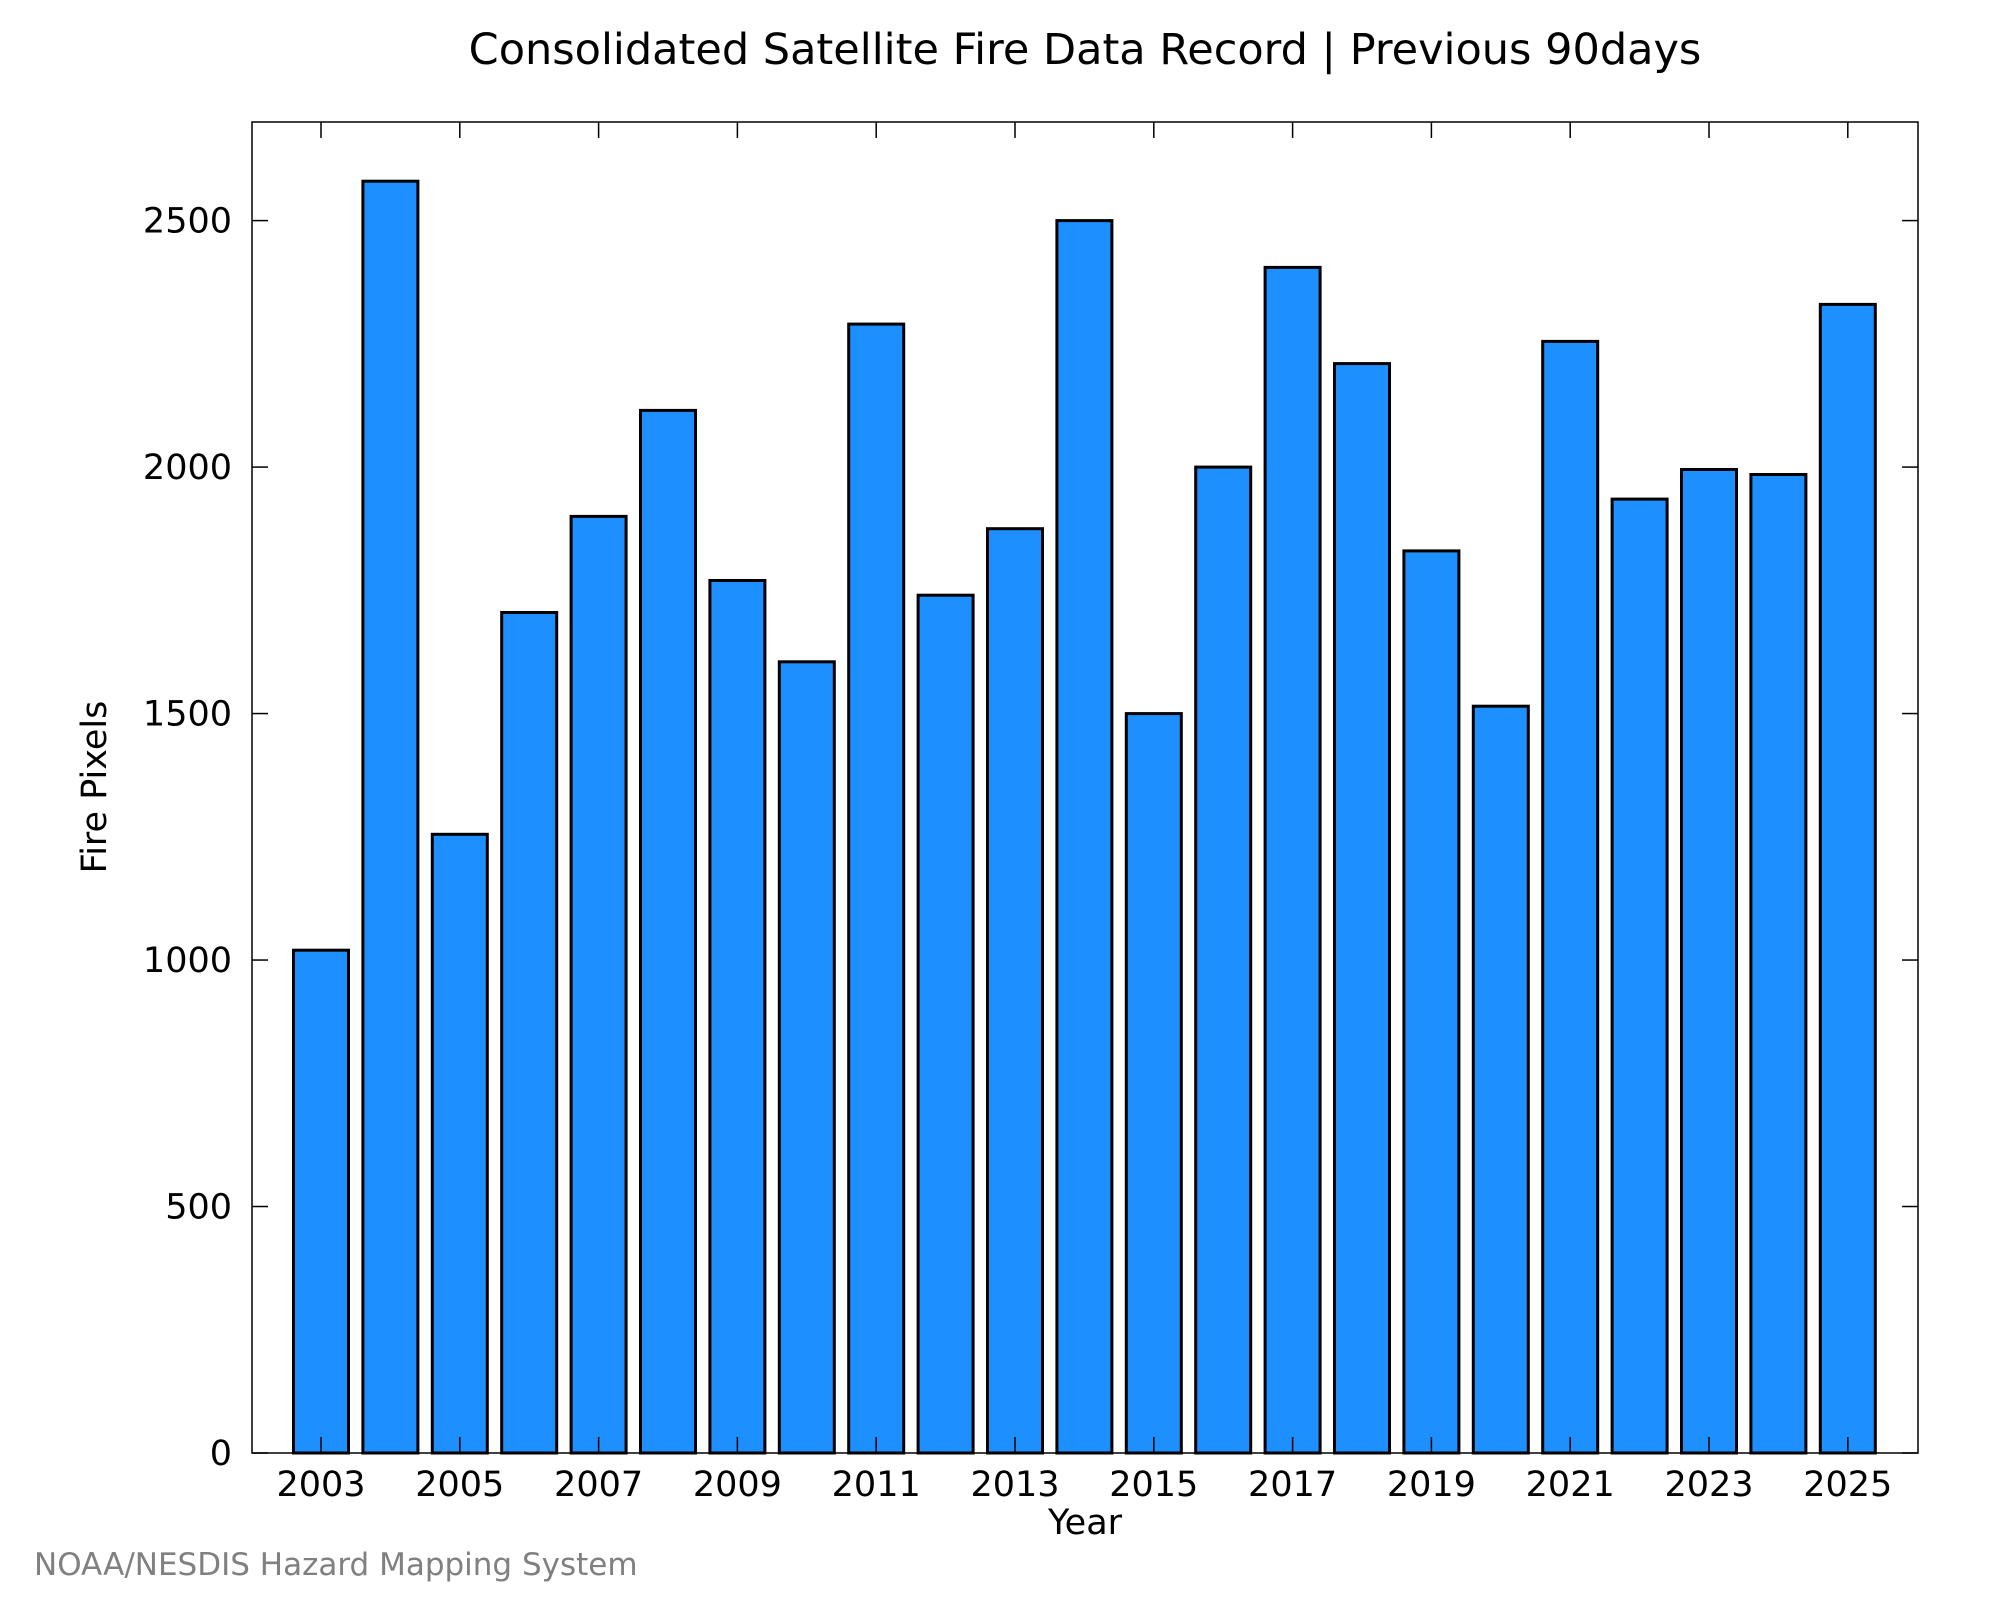 The height and width of the screenshot is (1600, 2000). What do you see at coordinates (1709, 961) in the screenshot?
I see `bar-2023` at bounding box center [1709, 961].